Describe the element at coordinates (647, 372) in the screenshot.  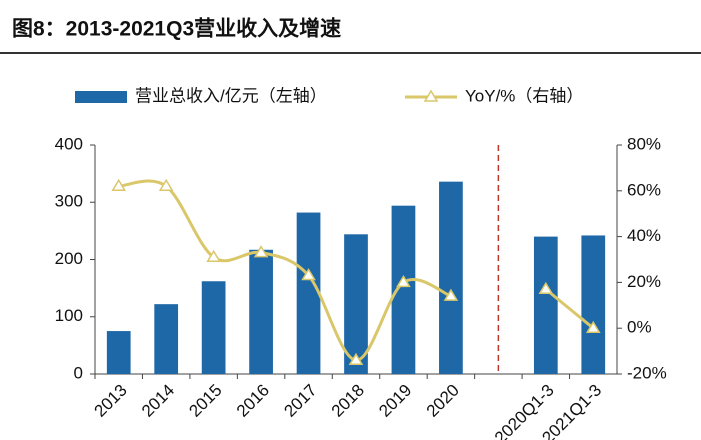
I see `y2-tick-label: -20%` at that location.